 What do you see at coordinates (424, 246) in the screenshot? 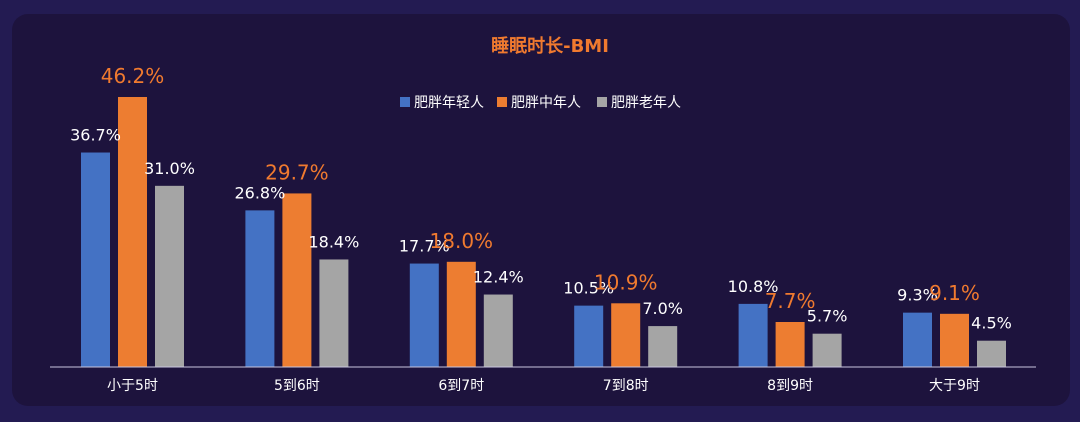
I see `data-label-3-1: 17.7%` at bounding box center [424, 246].